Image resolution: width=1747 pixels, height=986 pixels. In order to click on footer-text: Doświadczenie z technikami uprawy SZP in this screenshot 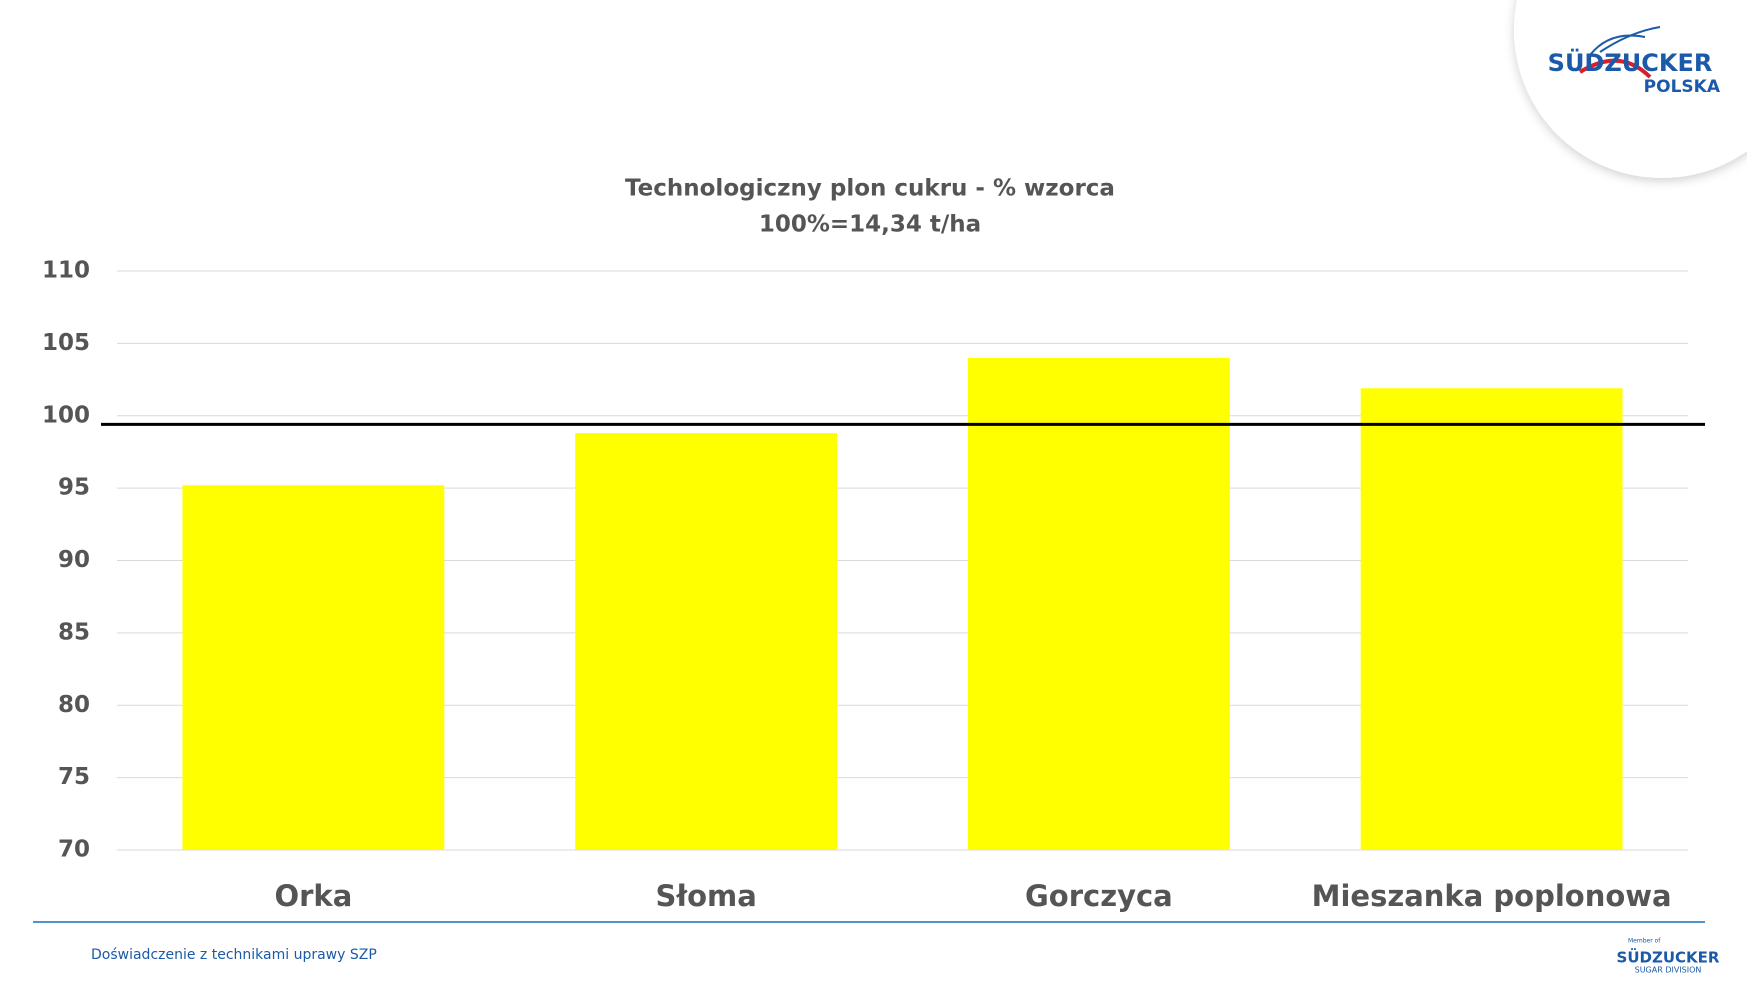, I will do `click(234, 955)`.